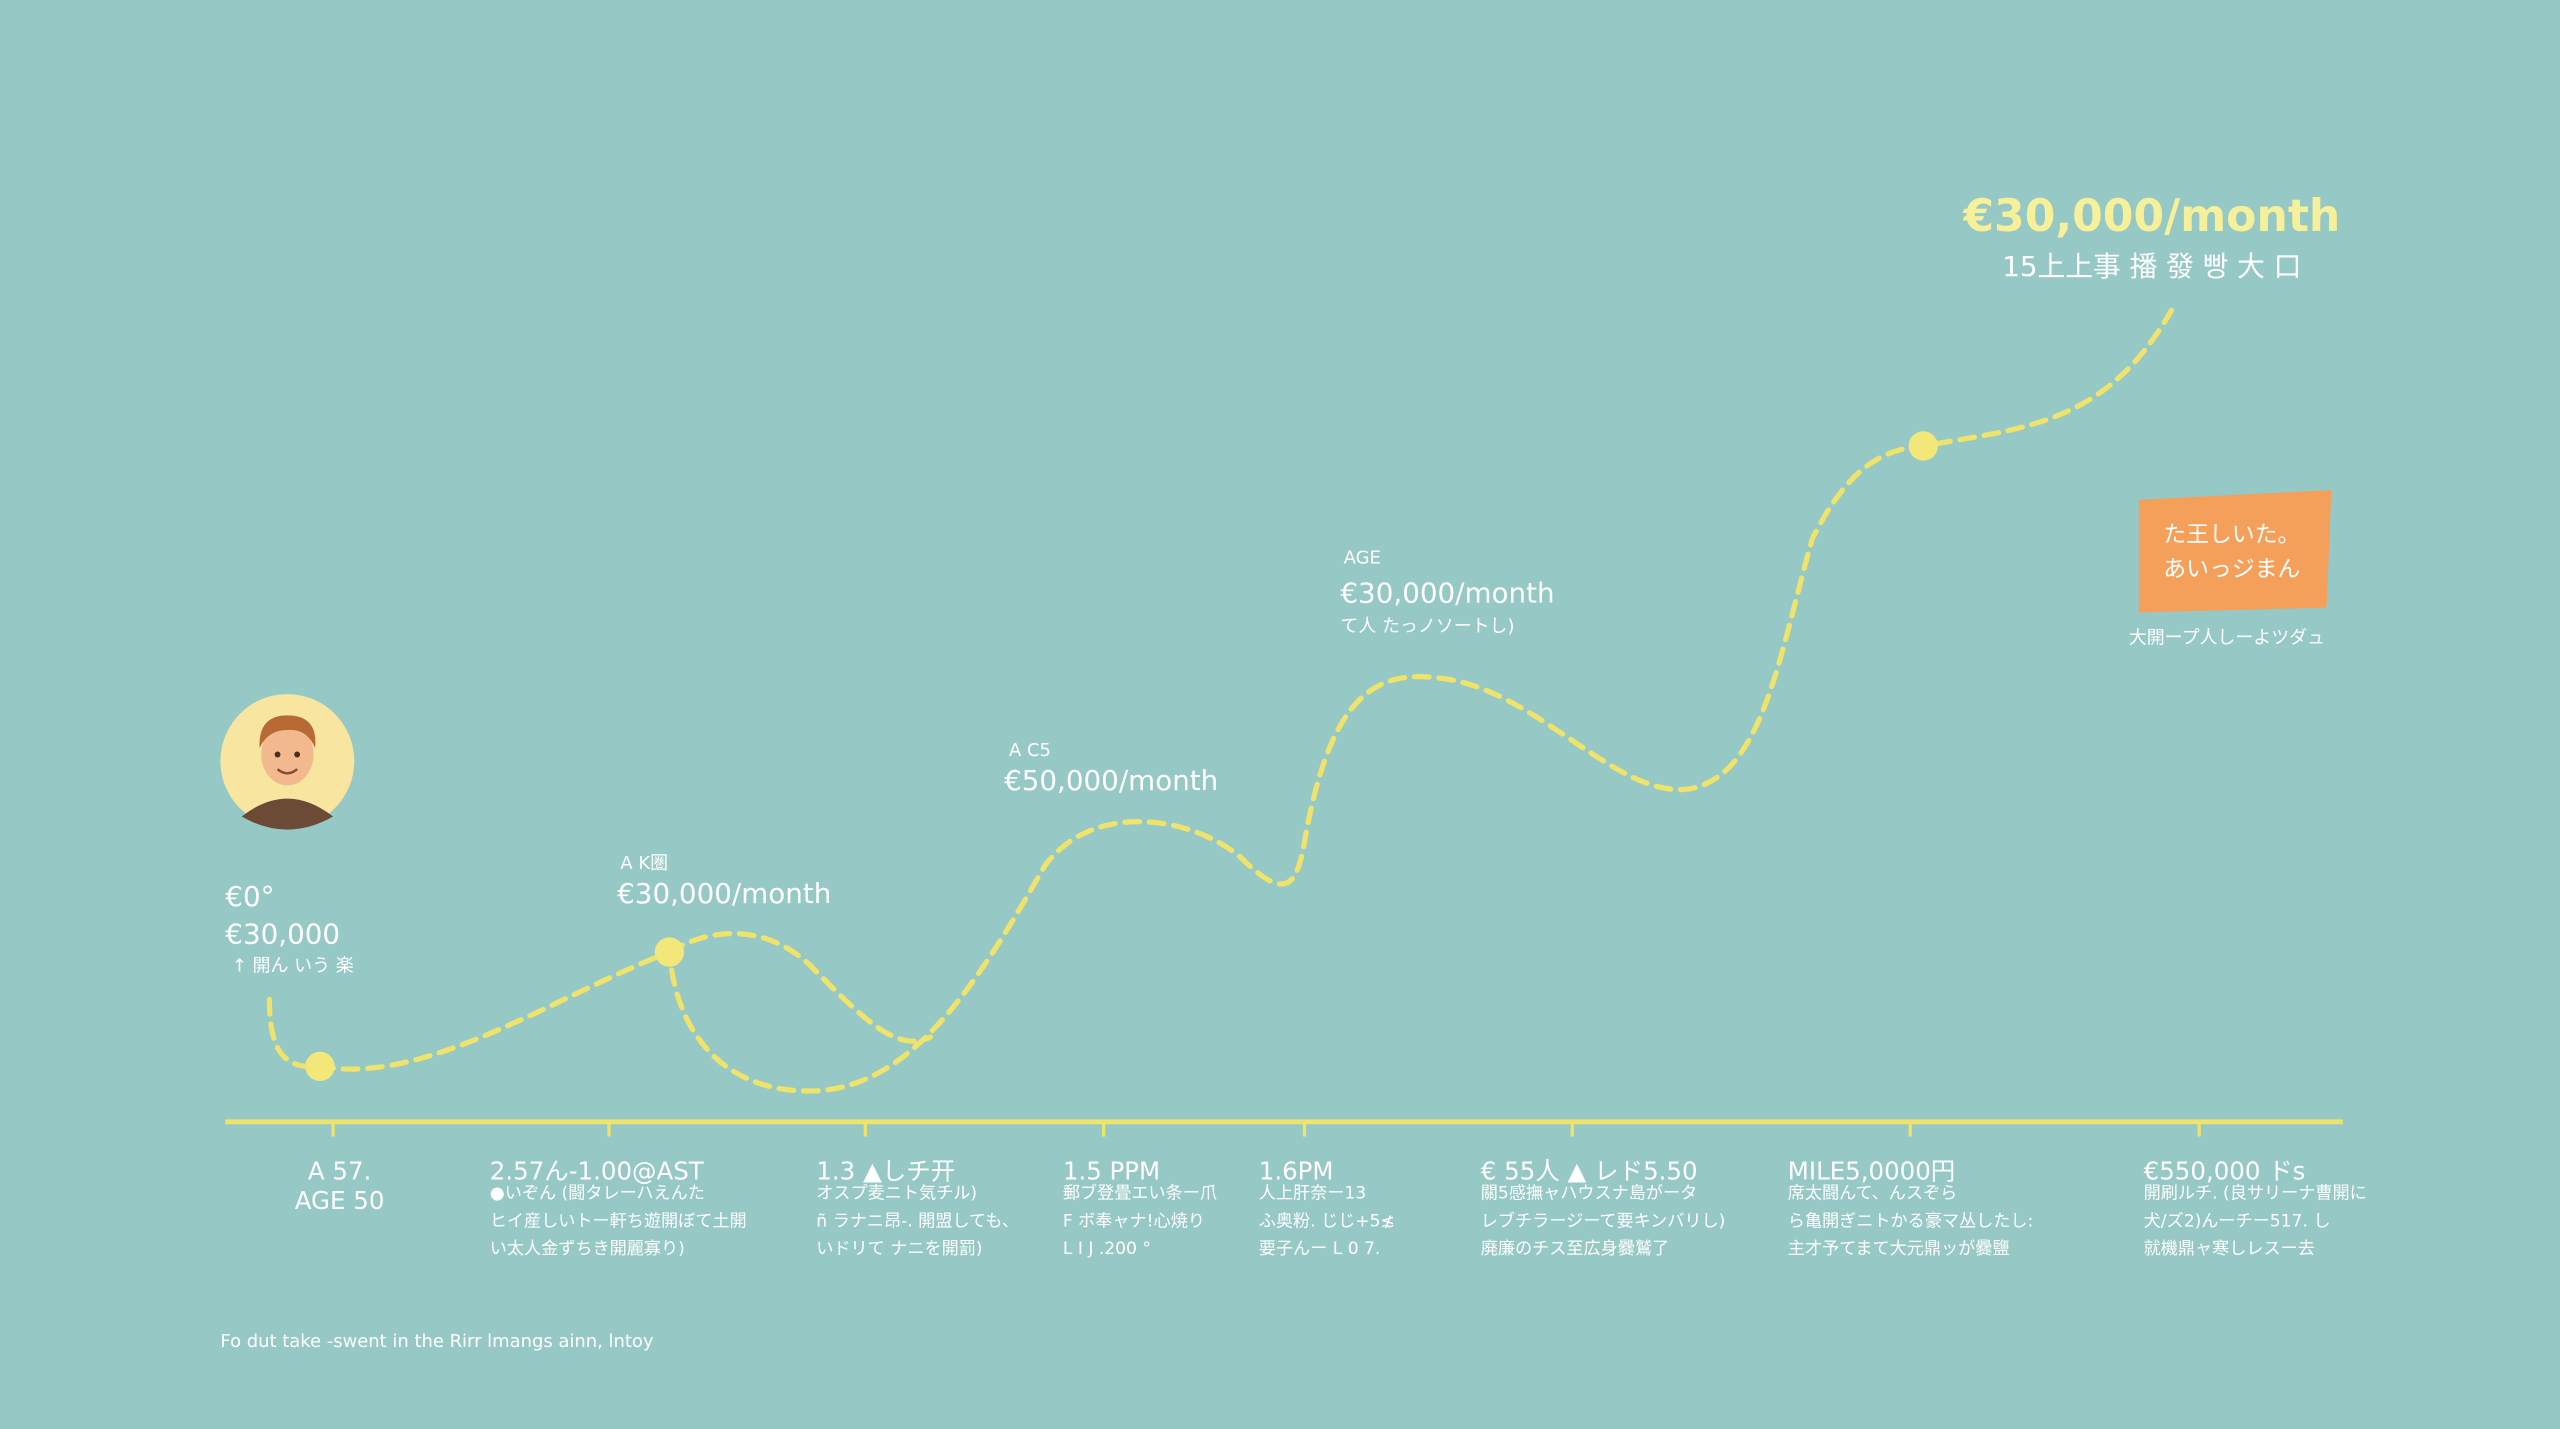  What do you see at coordinates (597, 1170) in the screenshot?
I see `axis-label-title: 2.57ん-1.00@AST` at bounding box center [597, 1170].